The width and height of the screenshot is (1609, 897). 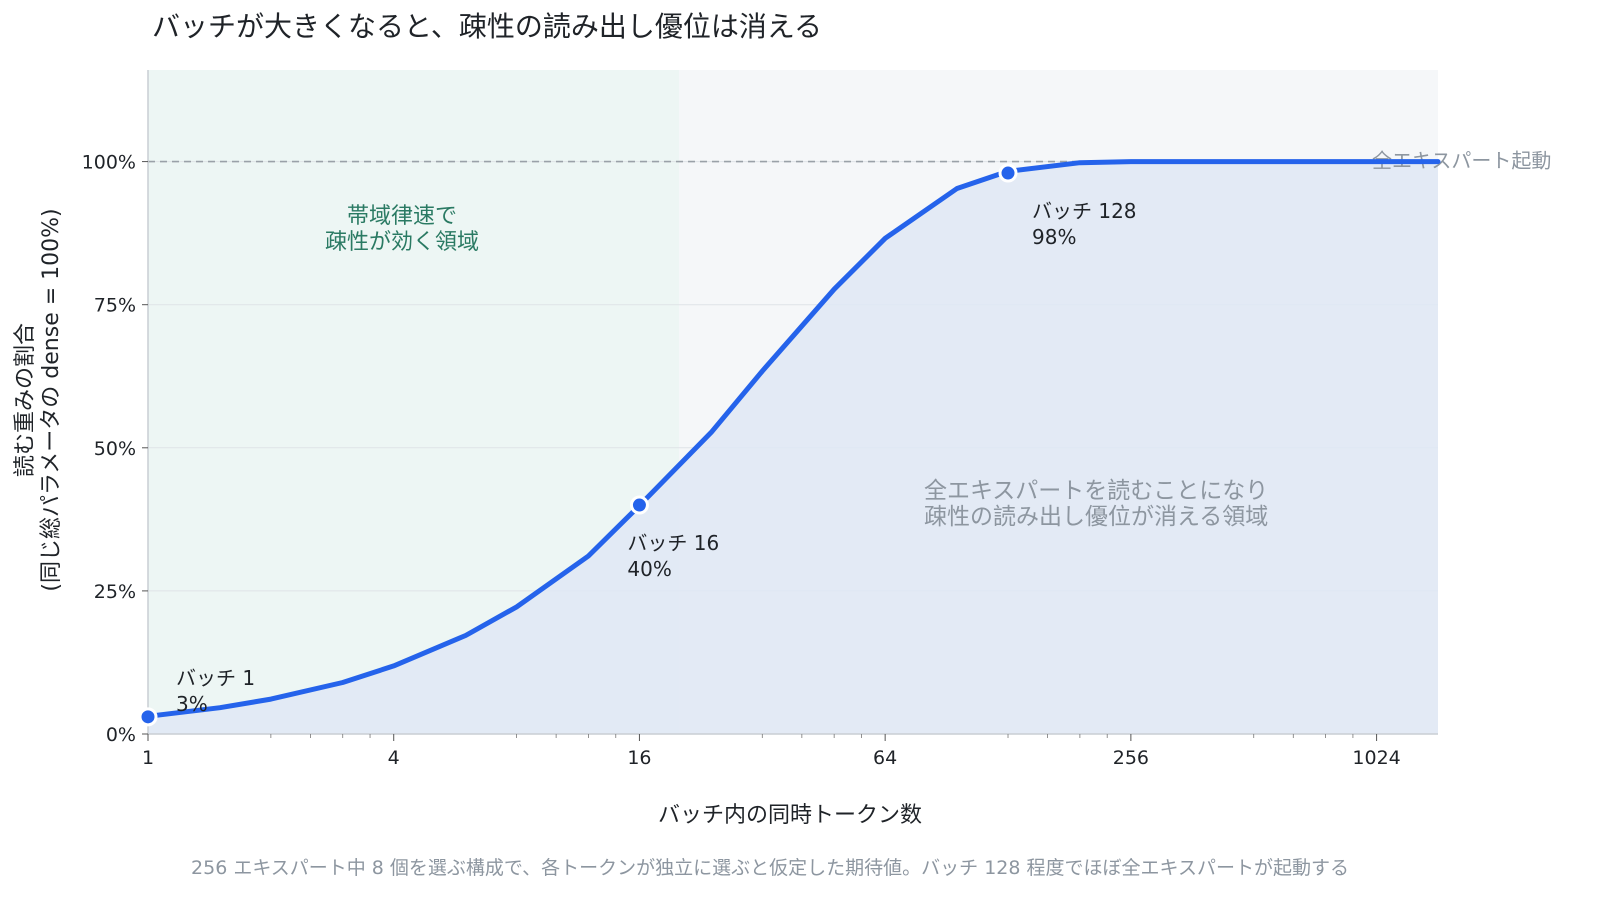 What do you see at coordinates (1054, 237) in the screenshot?
I see `point-value-label-2: 98%` at bounding box center [1054, 237].